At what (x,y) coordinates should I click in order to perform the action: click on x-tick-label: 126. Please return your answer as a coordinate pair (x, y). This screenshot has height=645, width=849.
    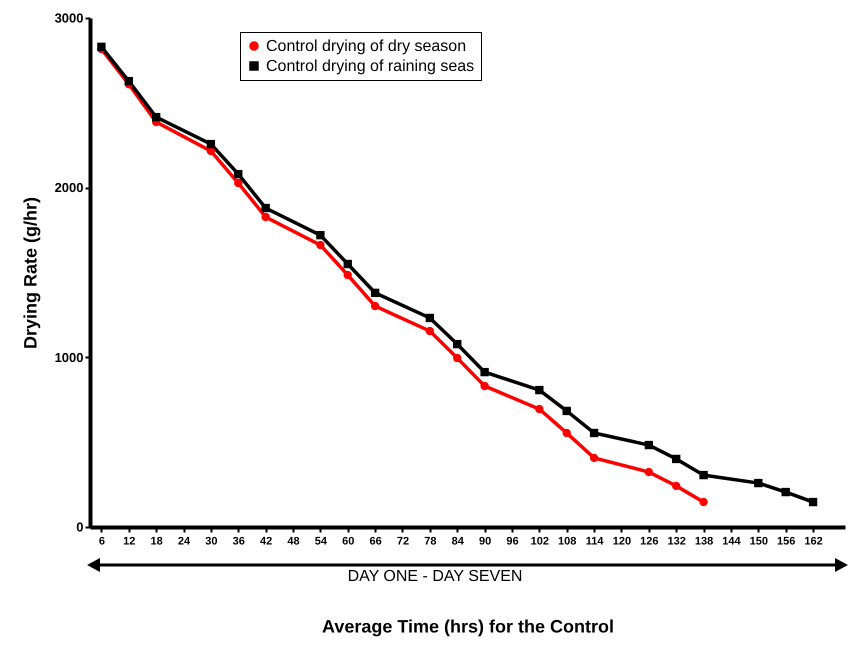
    Looking at the image, I should click on (649, 542).